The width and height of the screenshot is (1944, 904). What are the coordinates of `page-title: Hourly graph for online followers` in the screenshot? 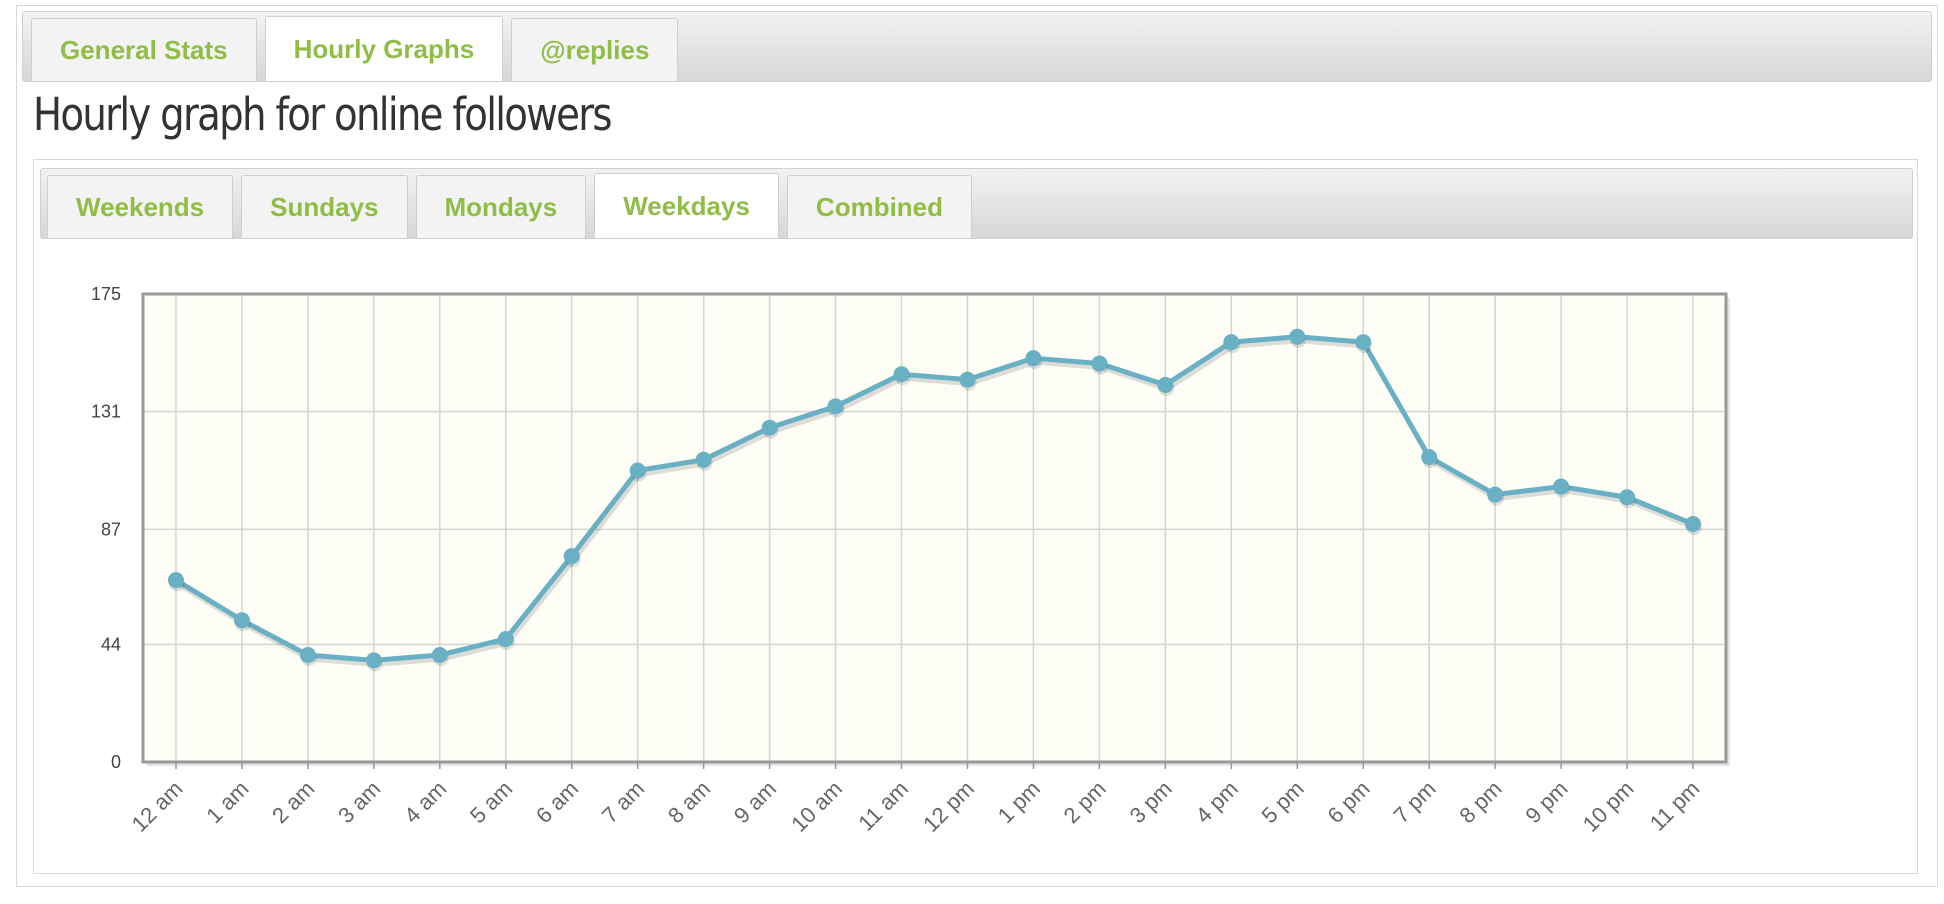 It's located at (323, 114).